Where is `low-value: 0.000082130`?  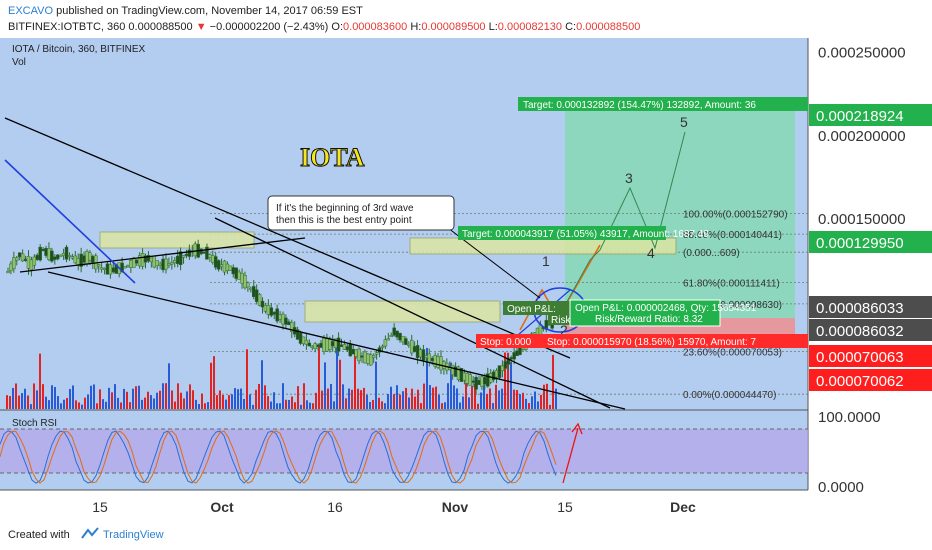
low-value: 0.000082130 is located at coordinates (530, 27).